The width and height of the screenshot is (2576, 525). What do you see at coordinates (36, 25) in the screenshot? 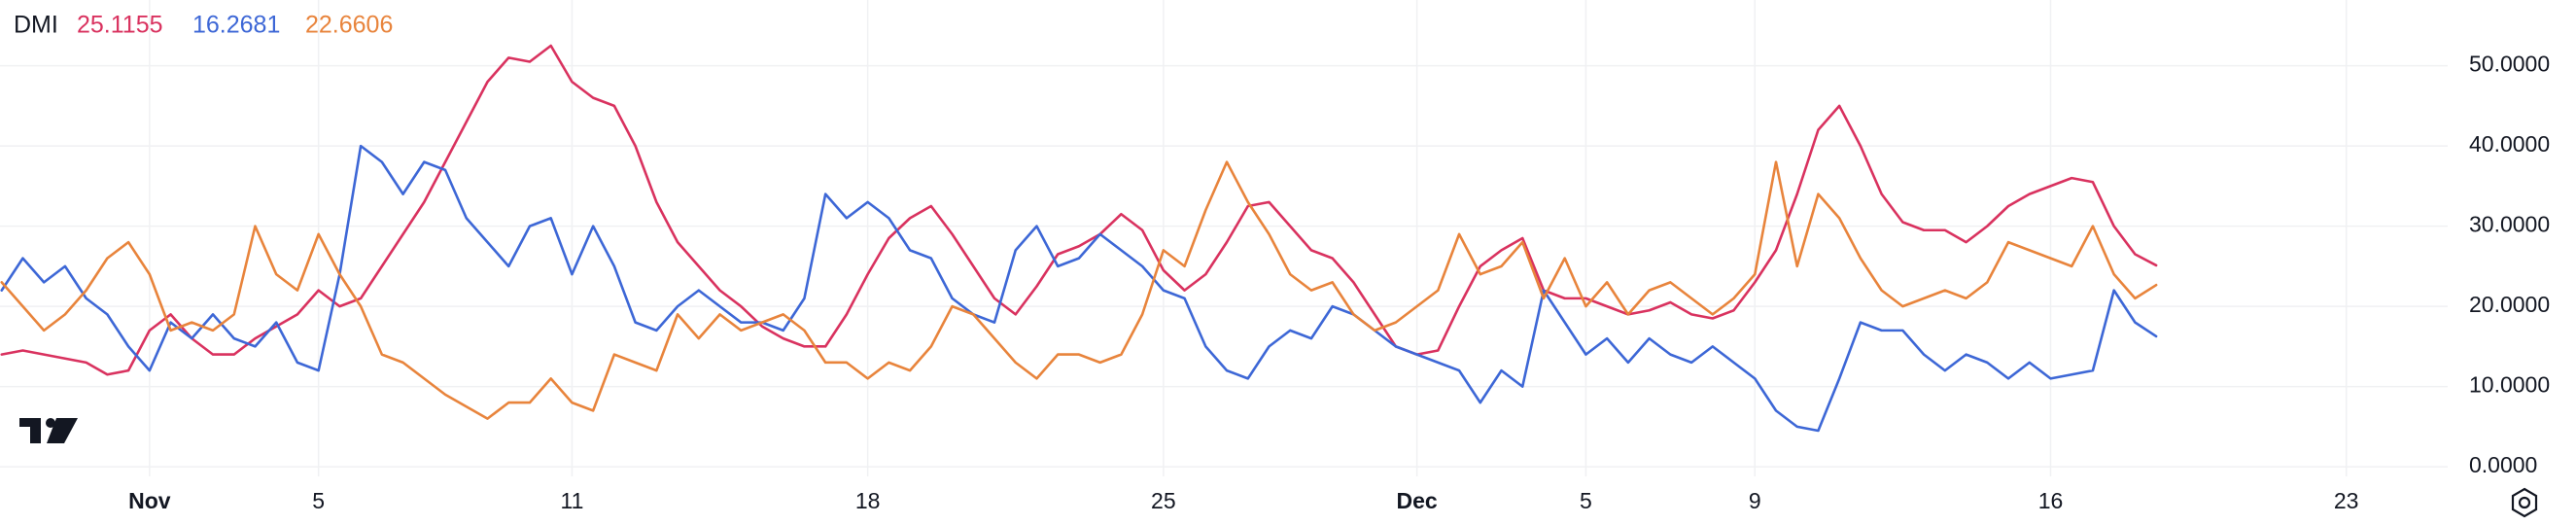
I see `indicator-title: DMI` at bounding box center [36, 25].